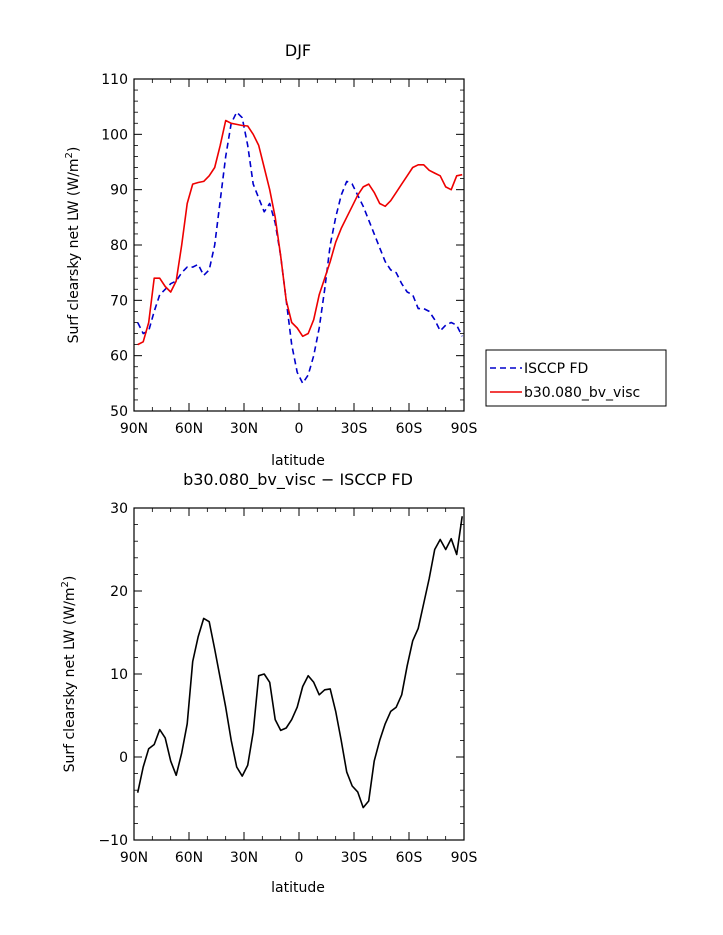 The height and width of the screenshot is (935, 723). Describe the element at coordinates (114, 135) in the screenshot. I see `y-tick-label: 100` at that location.